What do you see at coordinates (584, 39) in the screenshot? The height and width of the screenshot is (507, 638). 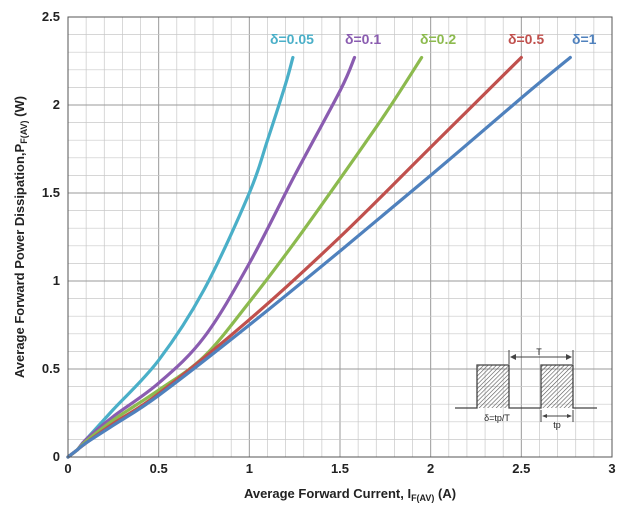 I see `series-label: δ=1` at bounding box center [584, 39].